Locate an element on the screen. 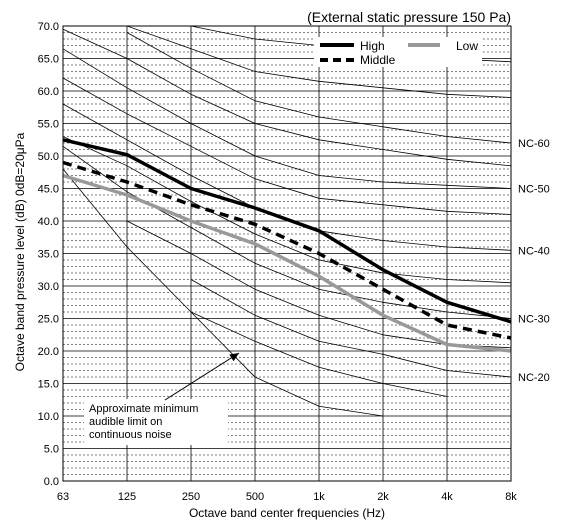 The image size is (562, 524). legend-label-middle: Middle is located at coordinates (378, 60).